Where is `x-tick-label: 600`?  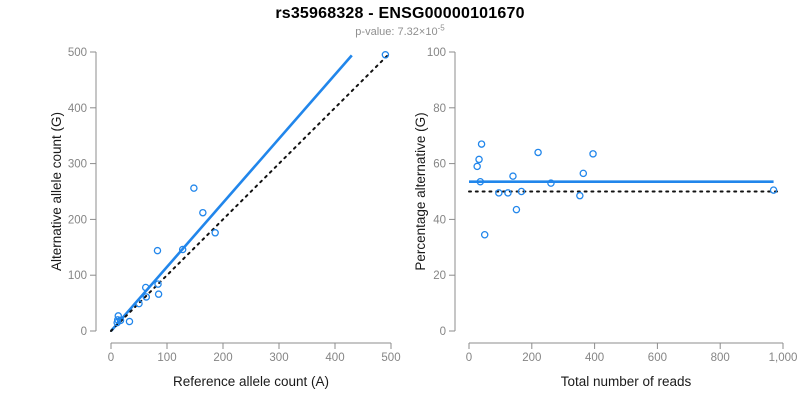
x-tick-label: 600 is located at coordinates (657, 358).